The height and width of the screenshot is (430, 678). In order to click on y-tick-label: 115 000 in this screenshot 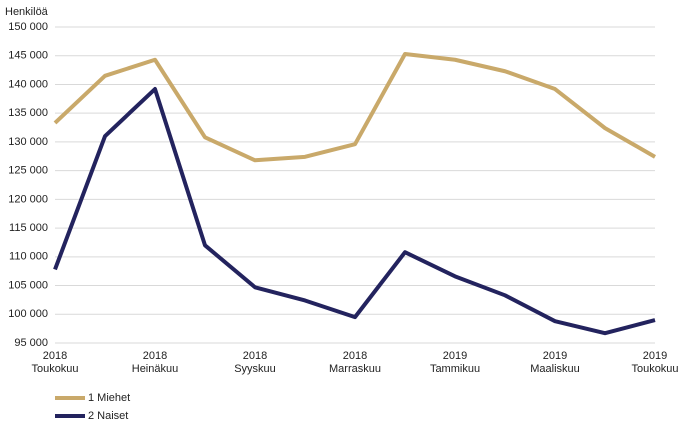, I will do `click(28, 228)`.